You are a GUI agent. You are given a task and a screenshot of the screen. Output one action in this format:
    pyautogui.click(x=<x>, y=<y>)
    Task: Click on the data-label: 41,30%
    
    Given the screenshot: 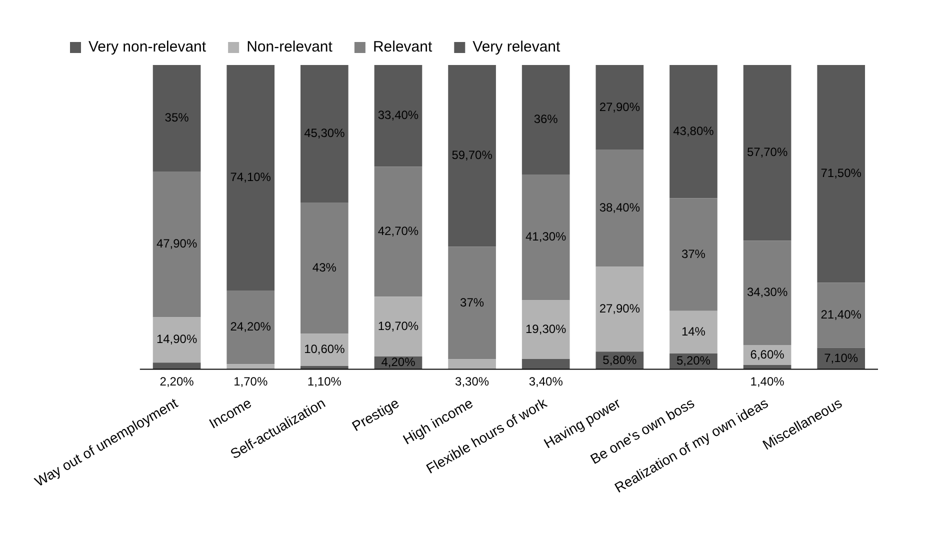 What is the action you would take?
    pyautogui.click(x=546, y=237)
    